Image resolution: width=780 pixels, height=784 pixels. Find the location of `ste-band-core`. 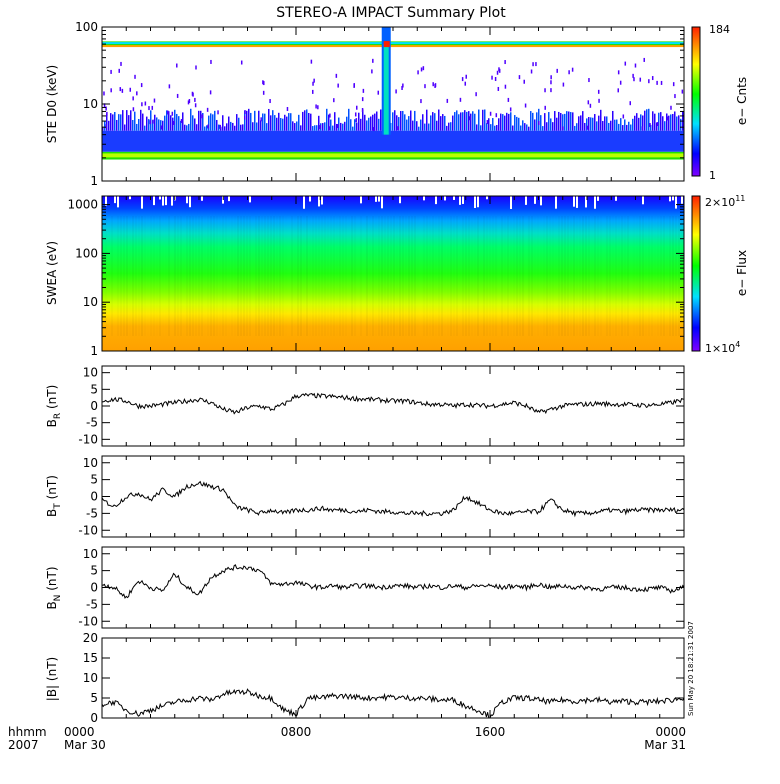

ste-band-core is located at coordinates (393, 155).